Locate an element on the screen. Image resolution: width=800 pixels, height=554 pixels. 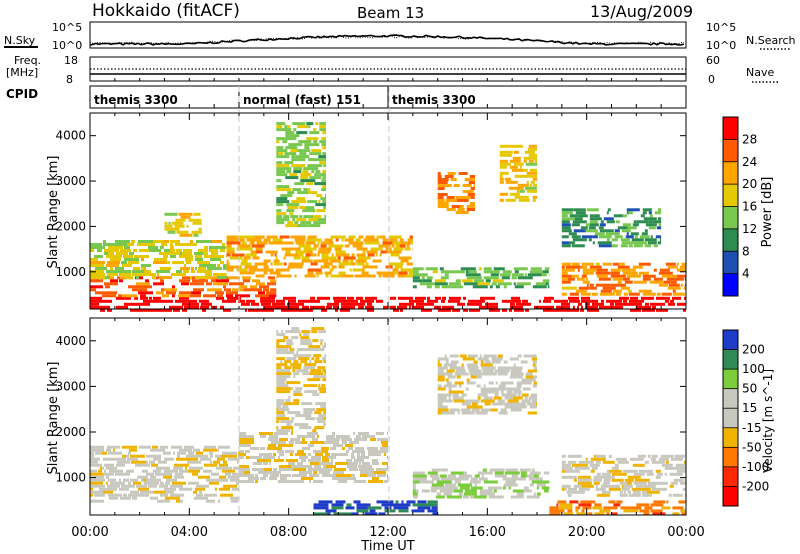
cpid-segment-label: themis 3300 is located at coordinates (434, 100).